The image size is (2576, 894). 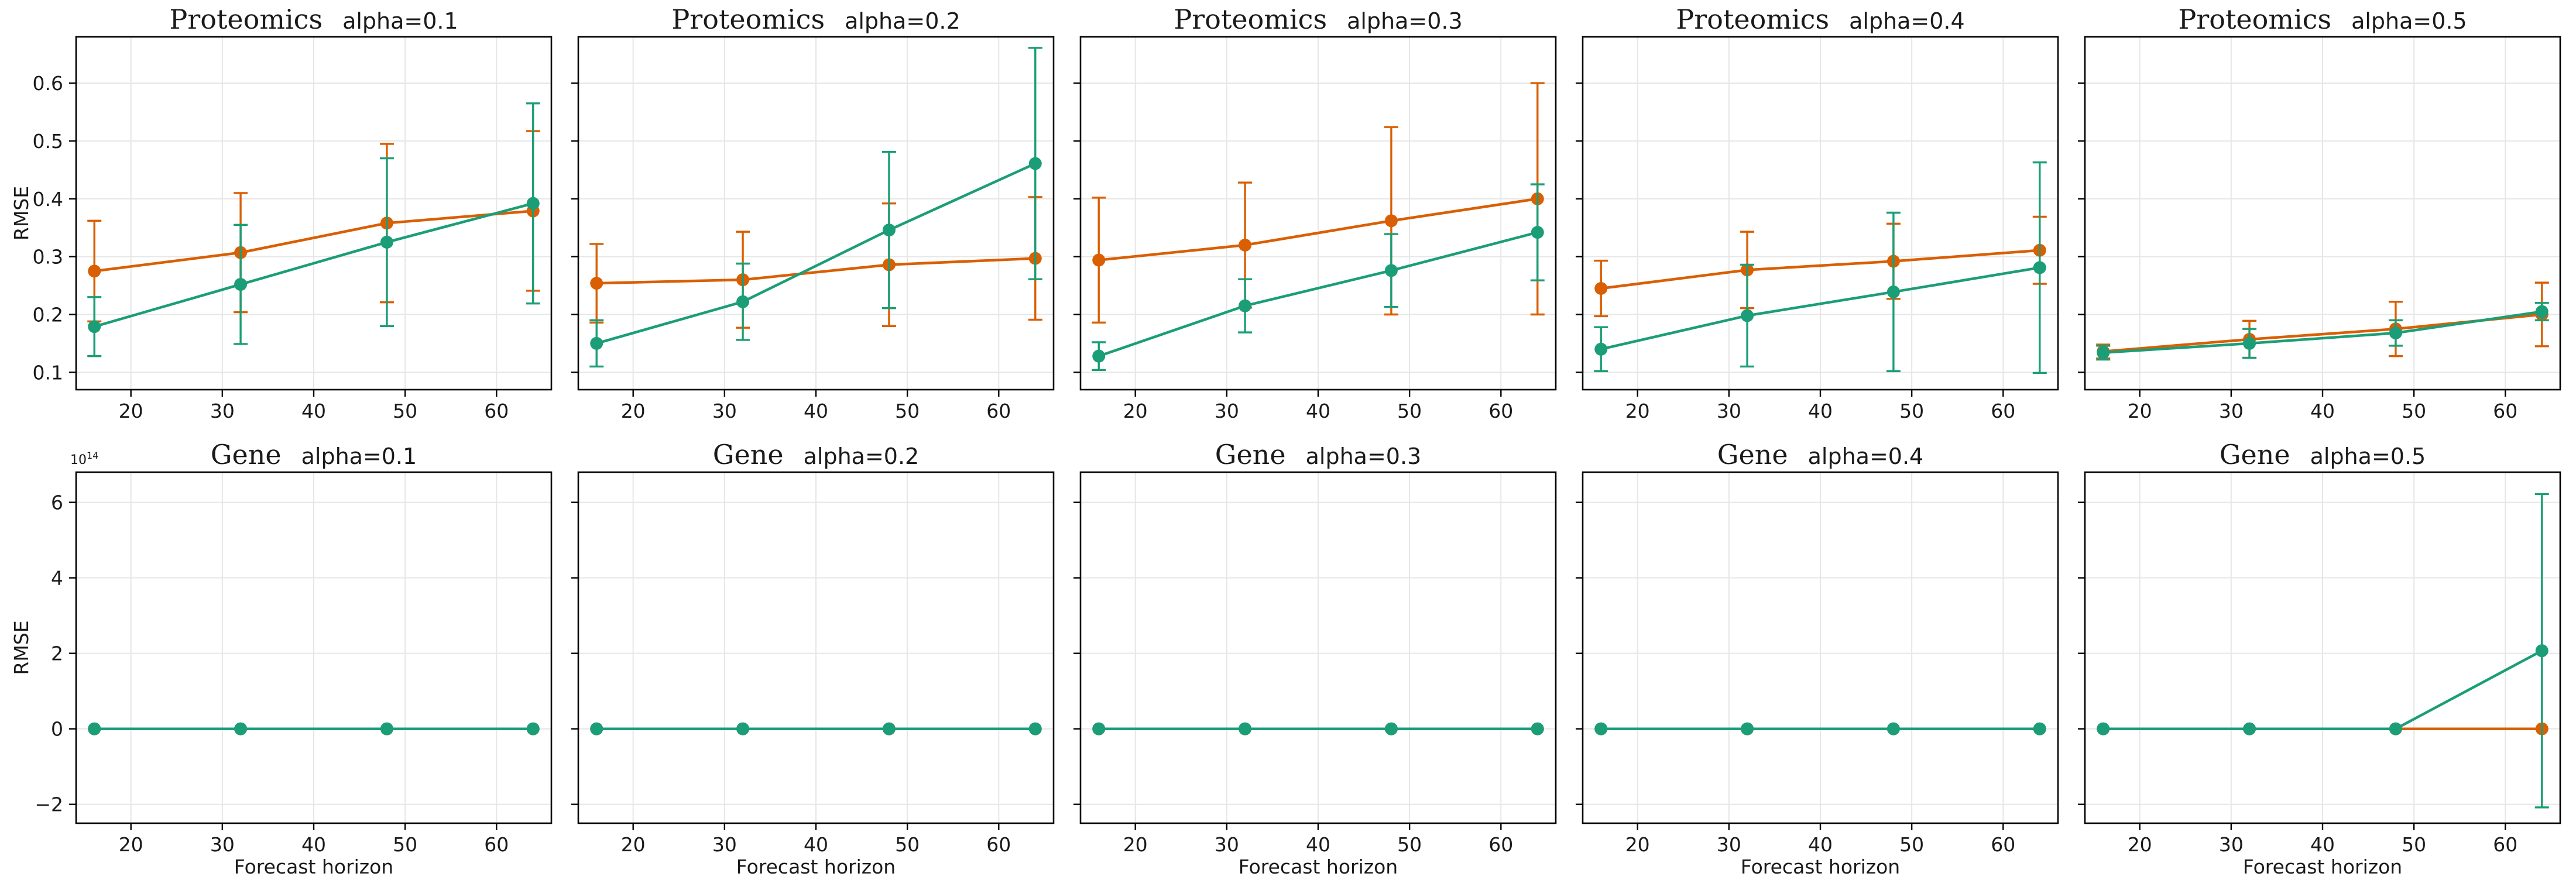 I want to click on panel-title: Proteomics alpha=0.1, so click(x=314, y=19).